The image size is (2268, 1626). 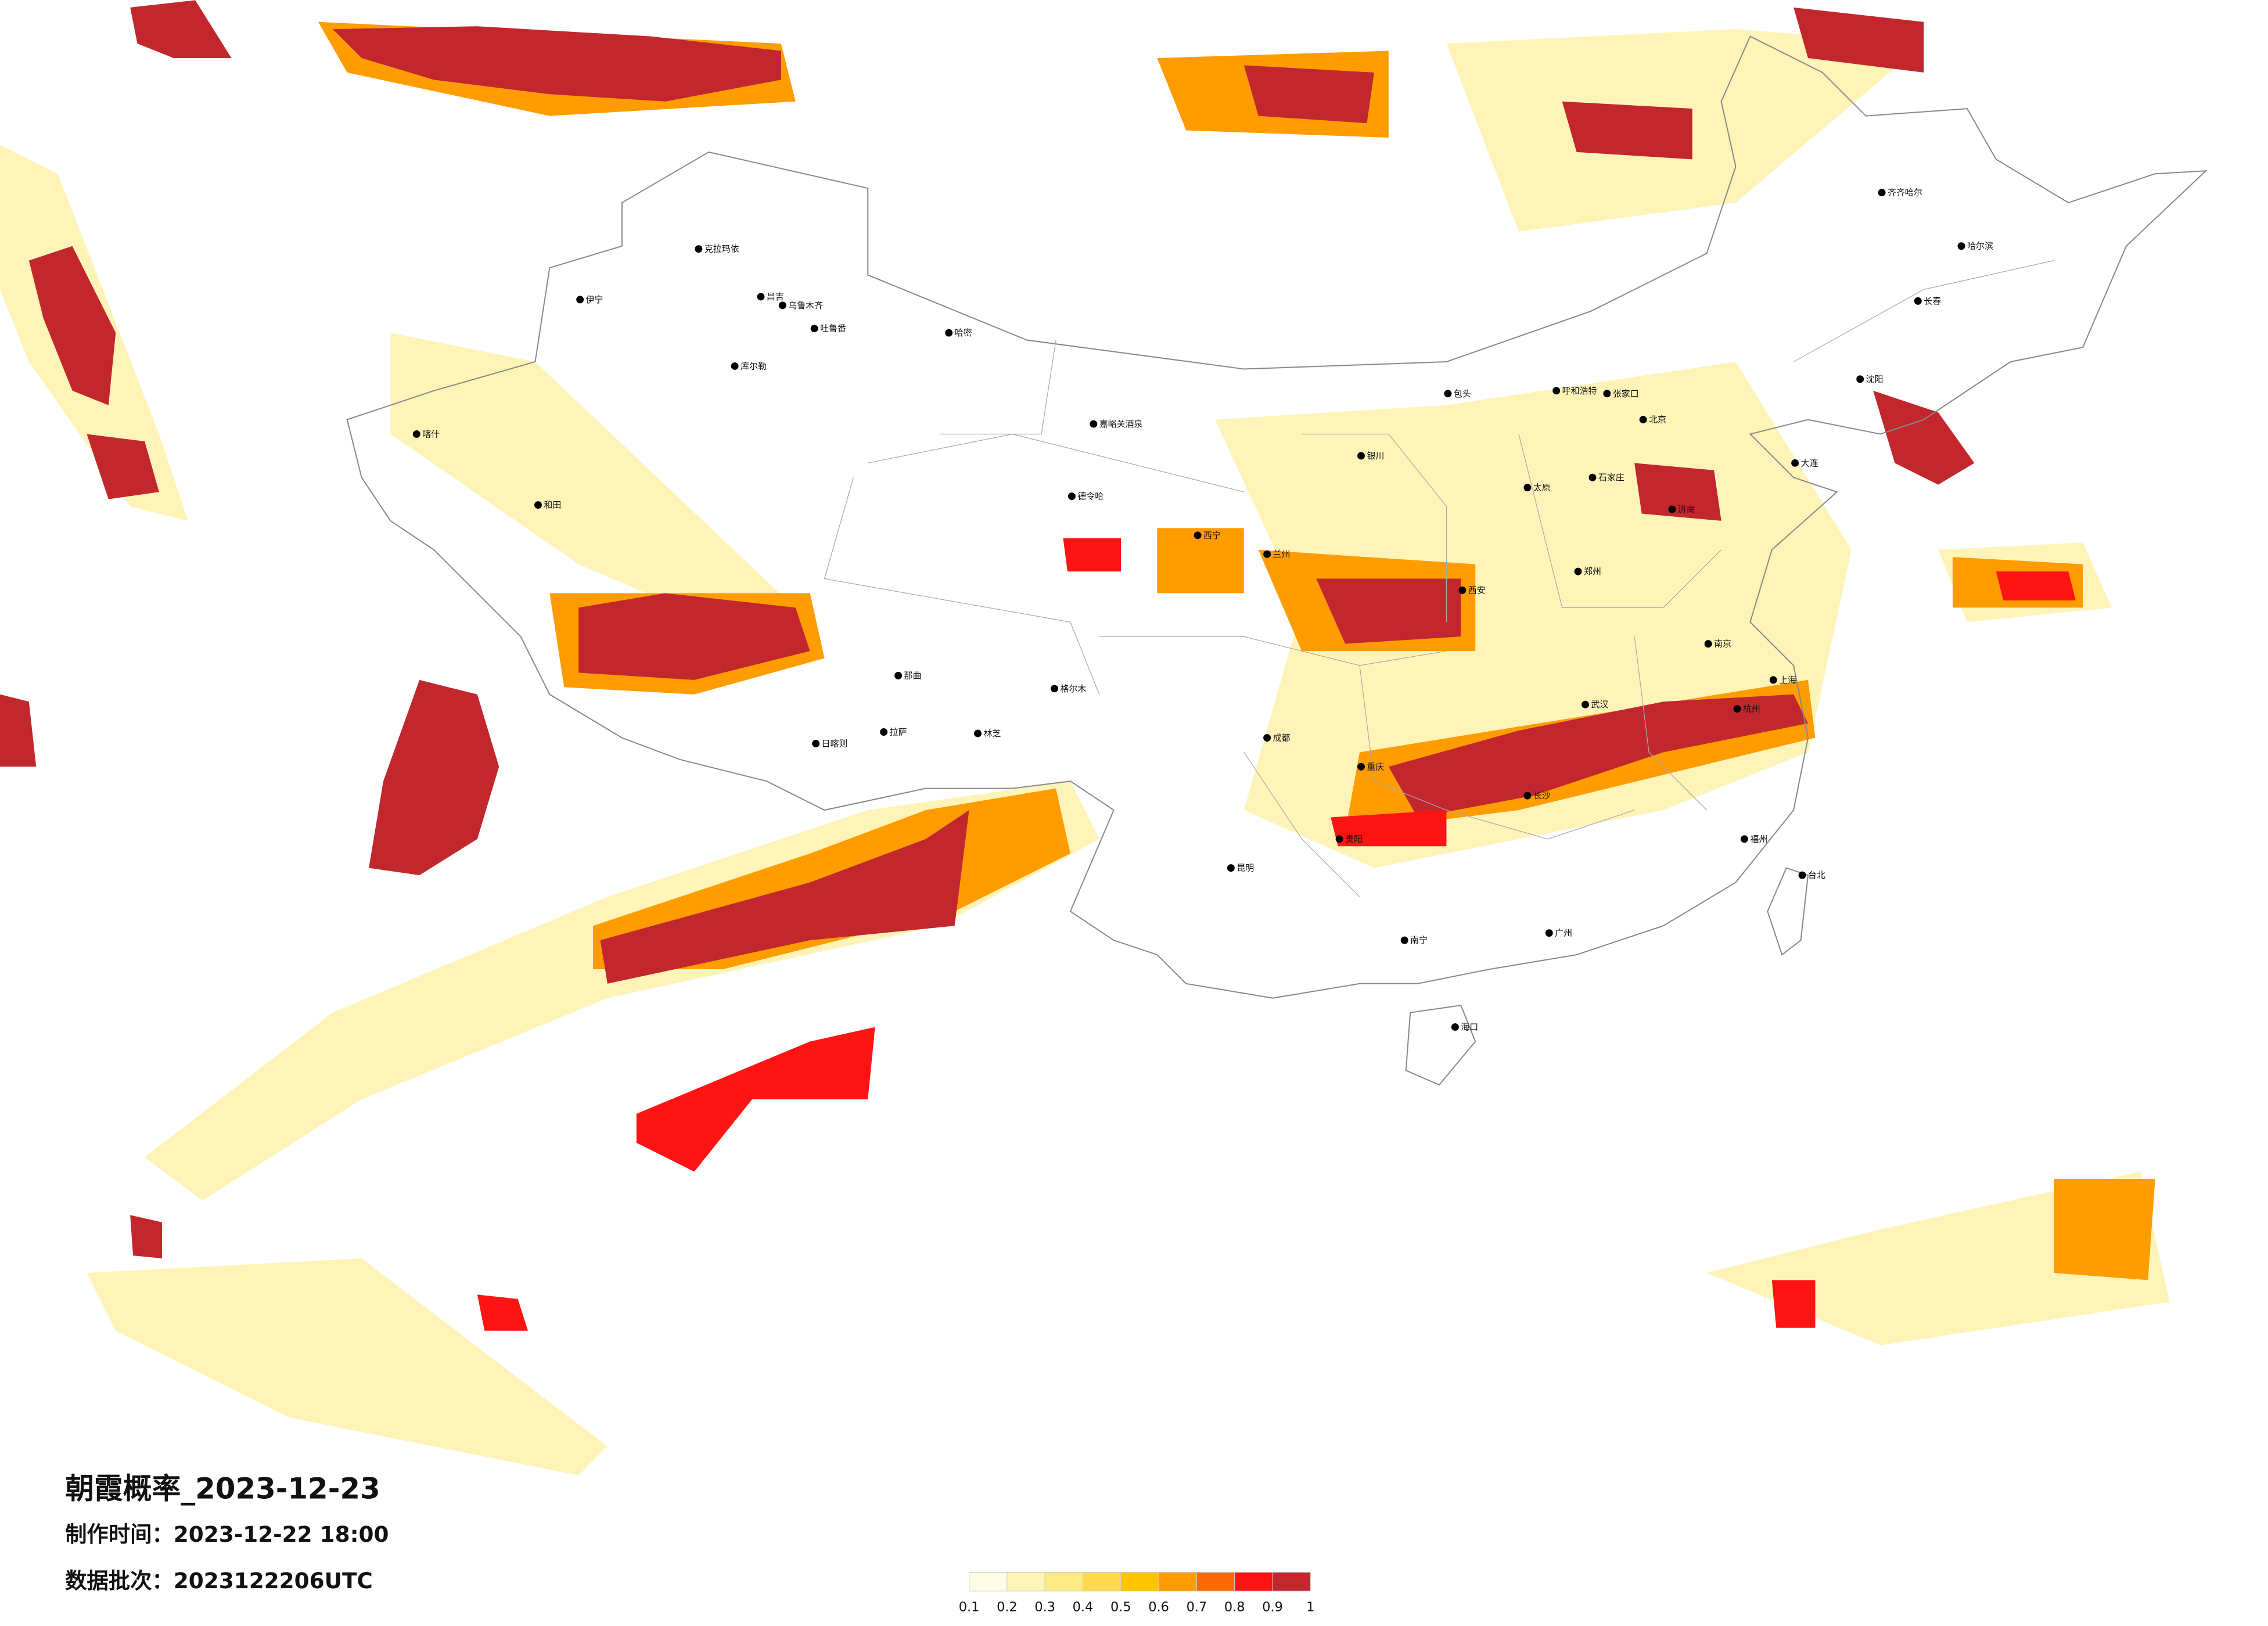 I want to click on colorbar-tick-label: 0.7, so click(x=1197, y=1607).